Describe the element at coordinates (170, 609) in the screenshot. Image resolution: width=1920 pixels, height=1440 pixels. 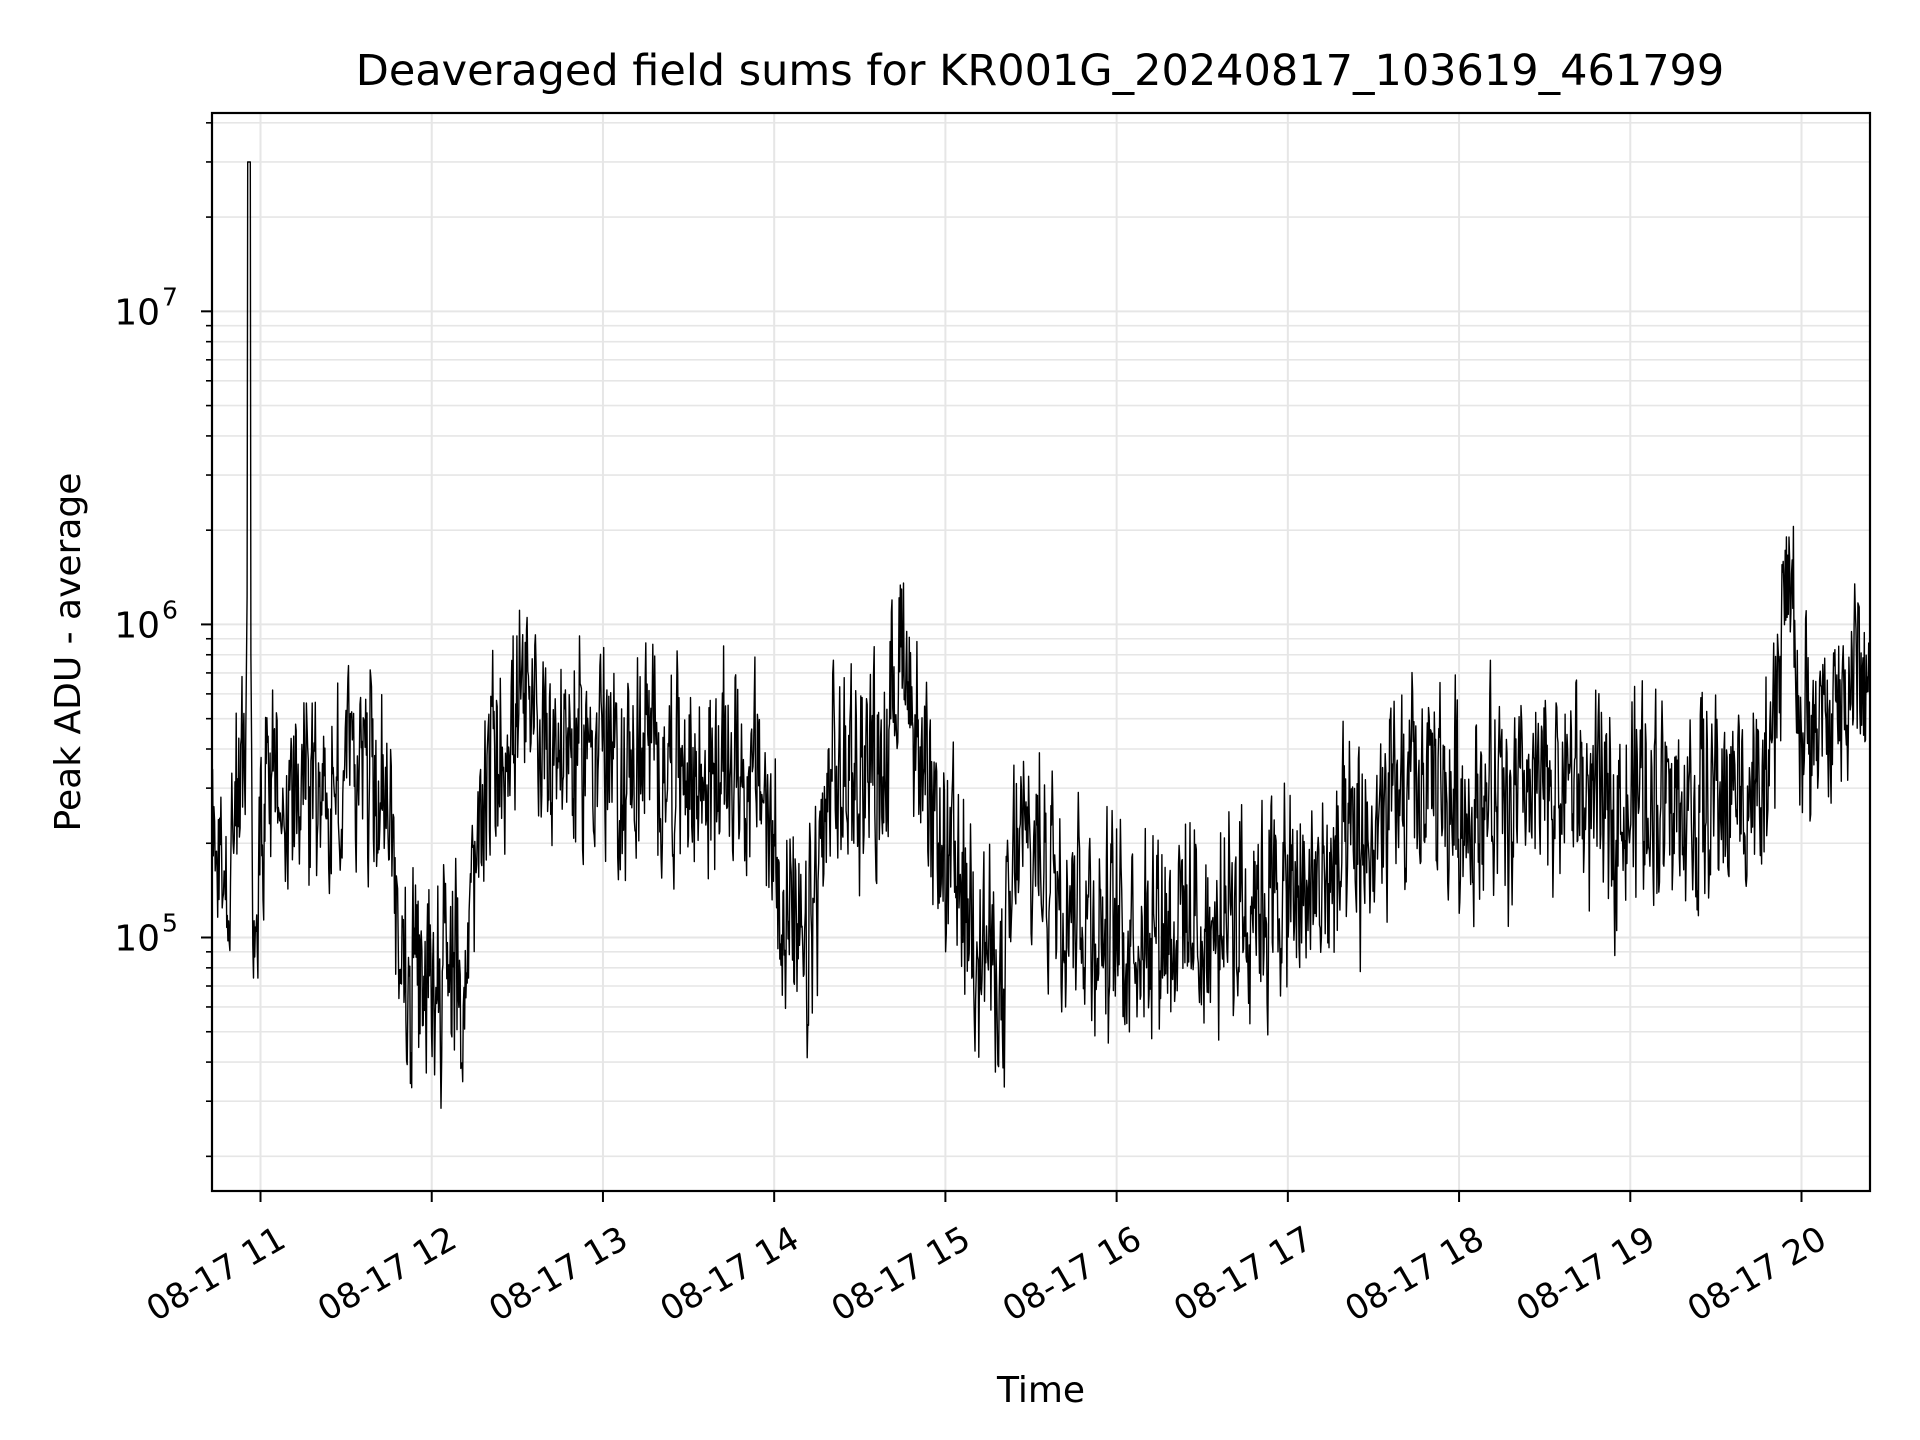
I see `y-tick-exponent: 6` at that location.